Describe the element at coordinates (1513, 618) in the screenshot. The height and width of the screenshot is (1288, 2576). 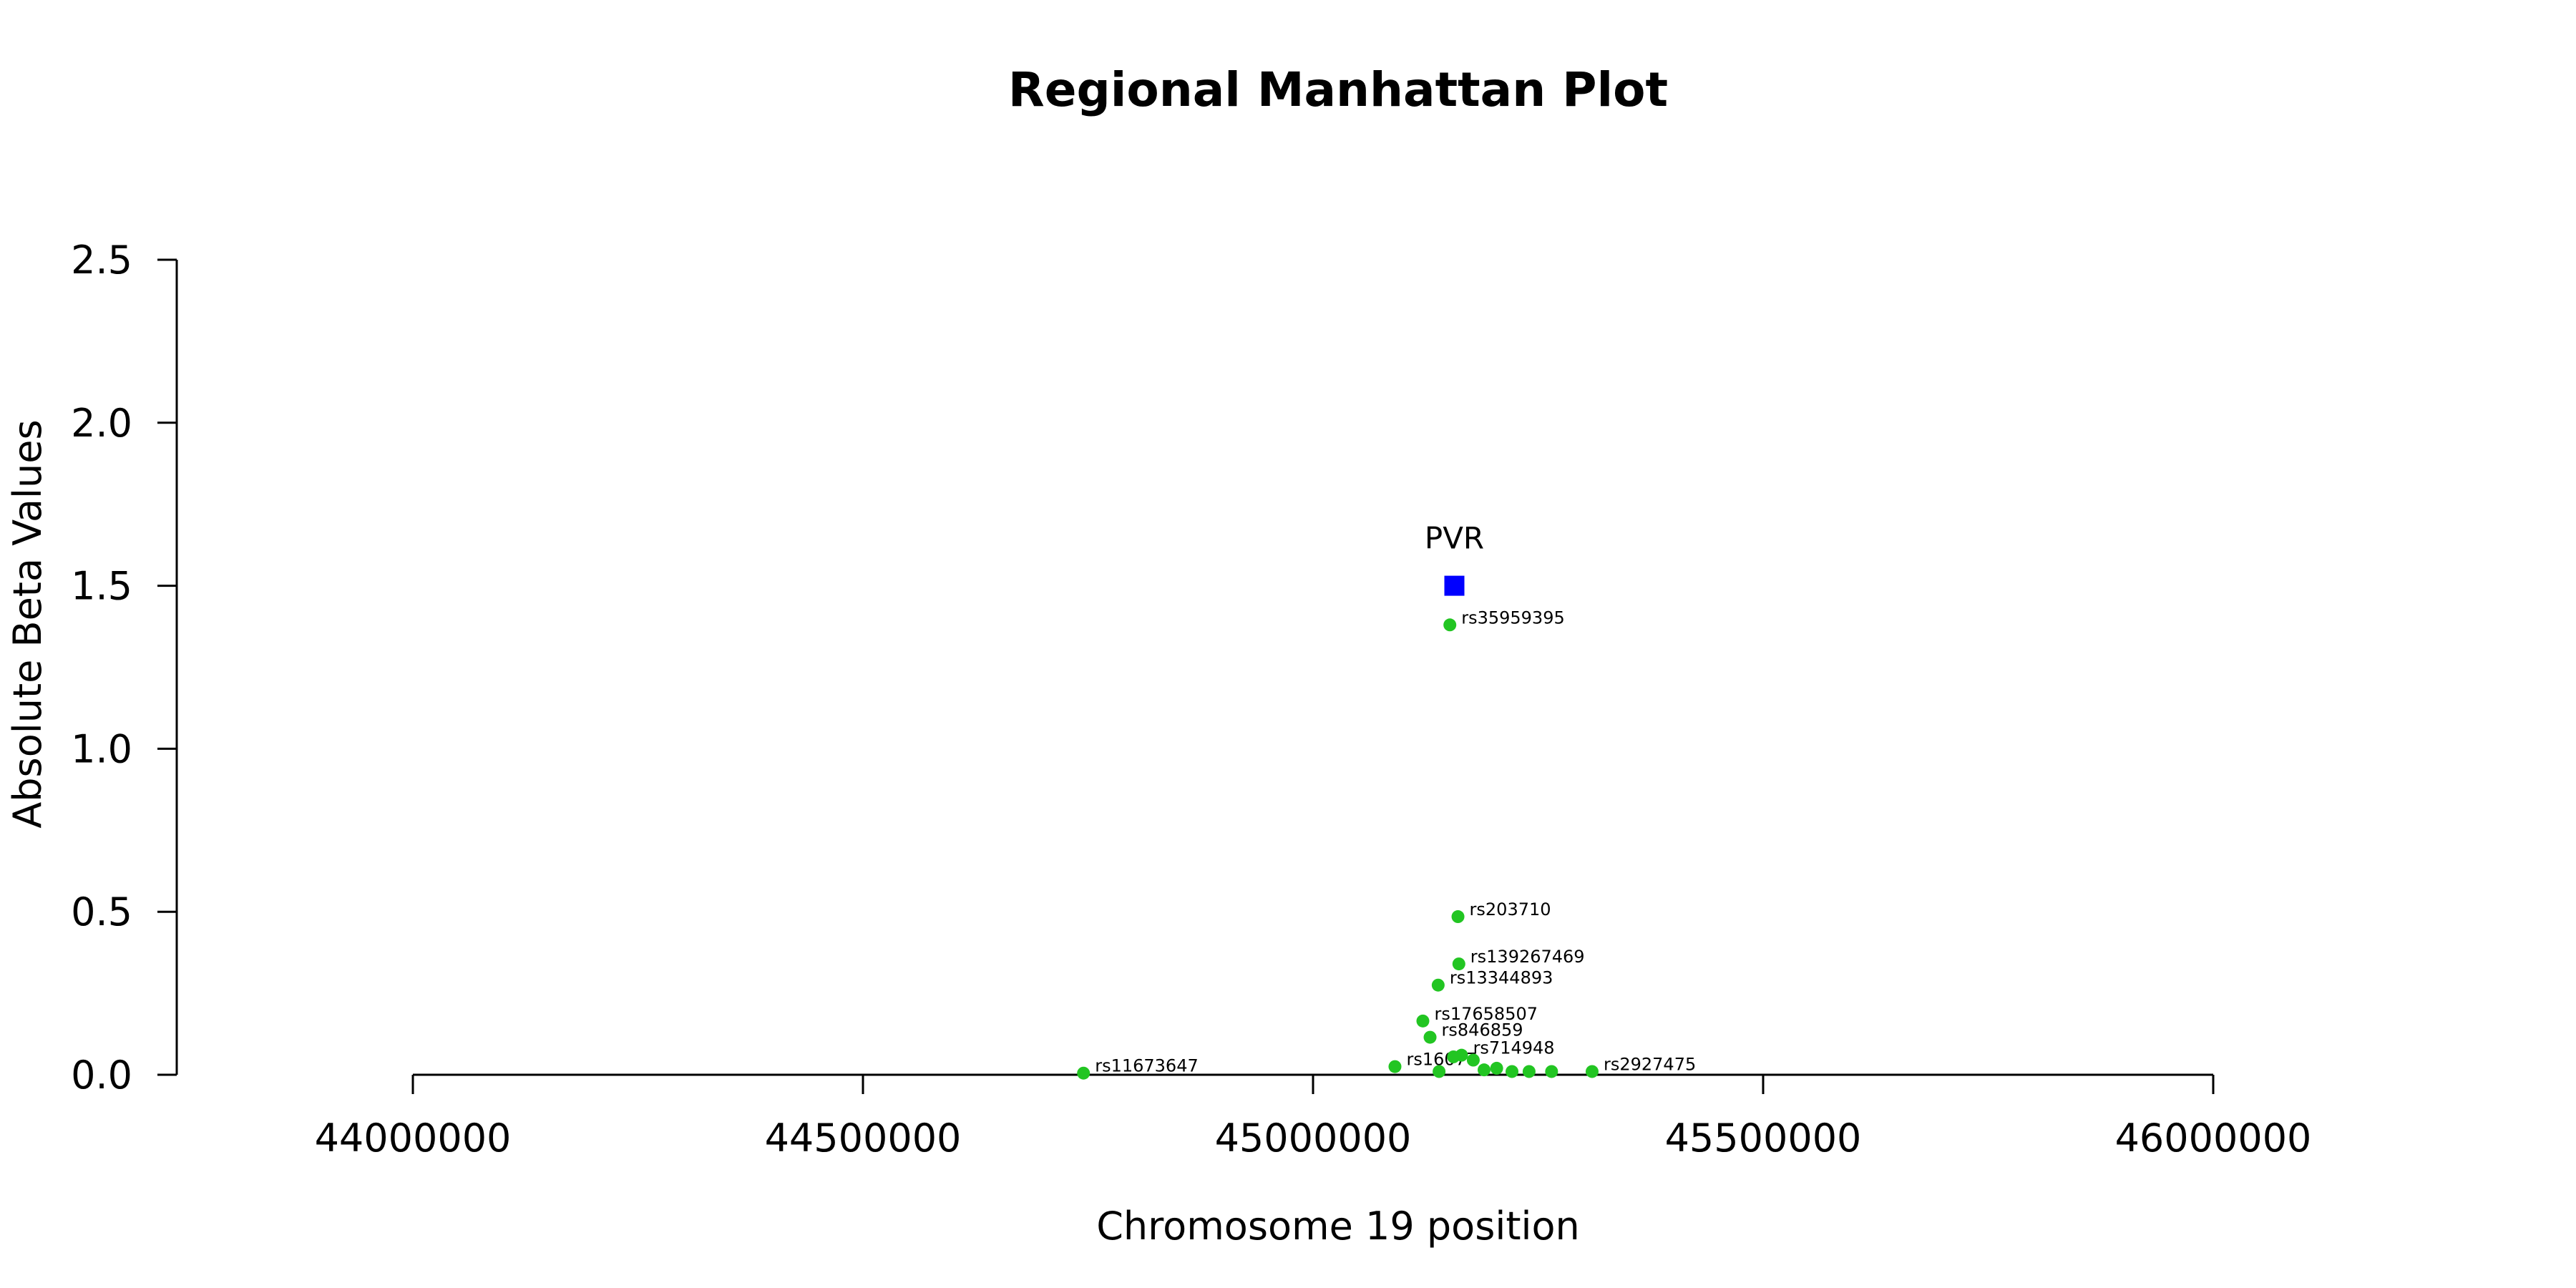
I see `snp-label: rs35959395` at that location.